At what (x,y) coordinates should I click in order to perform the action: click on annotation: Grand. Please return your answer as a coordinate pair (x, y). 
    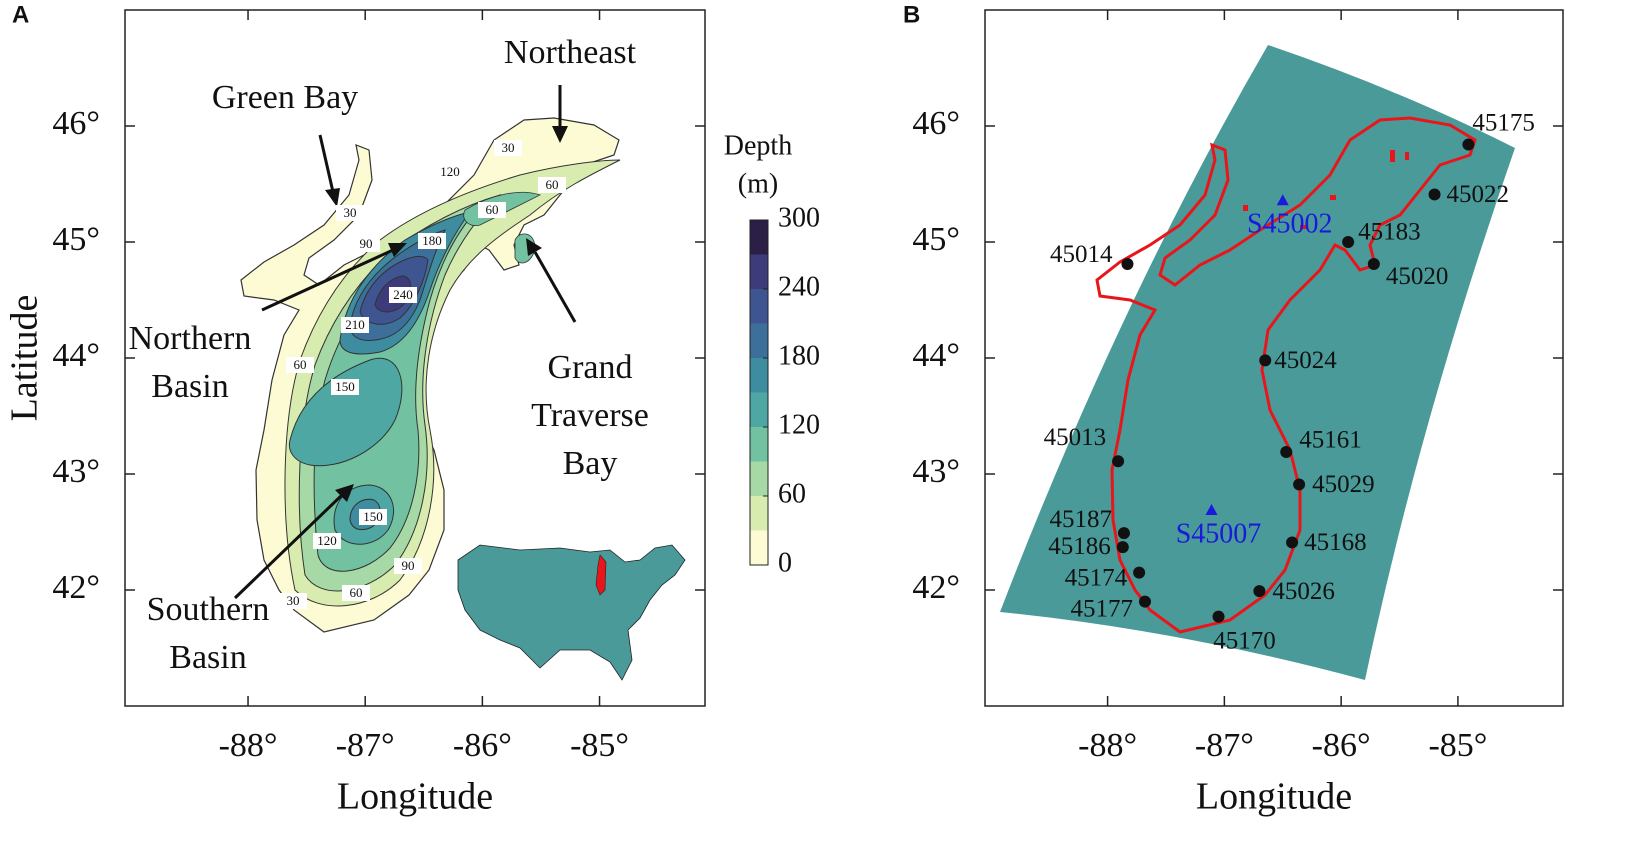
    Looking at the image, I should click on (590, 367).